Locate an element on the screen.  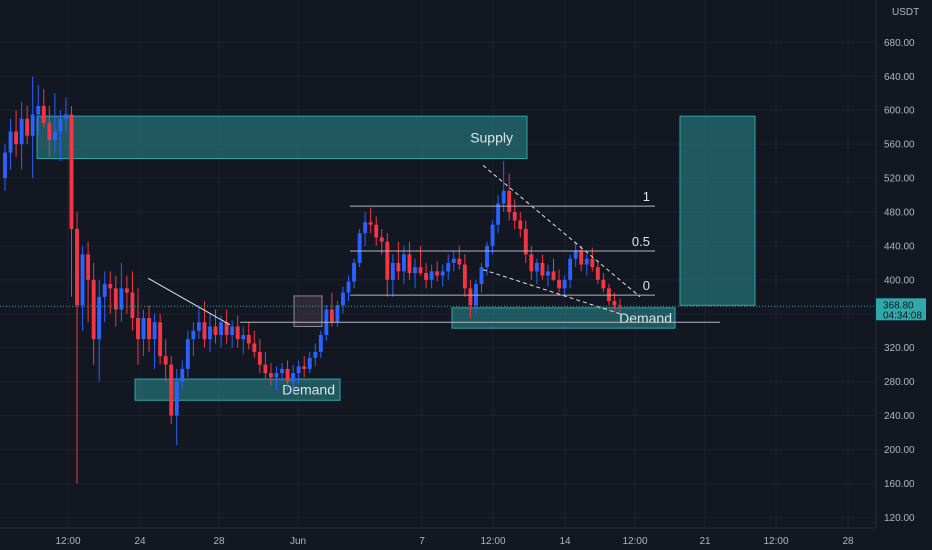
price-tick-label: 240.00 is located at coordinates (899, 416).